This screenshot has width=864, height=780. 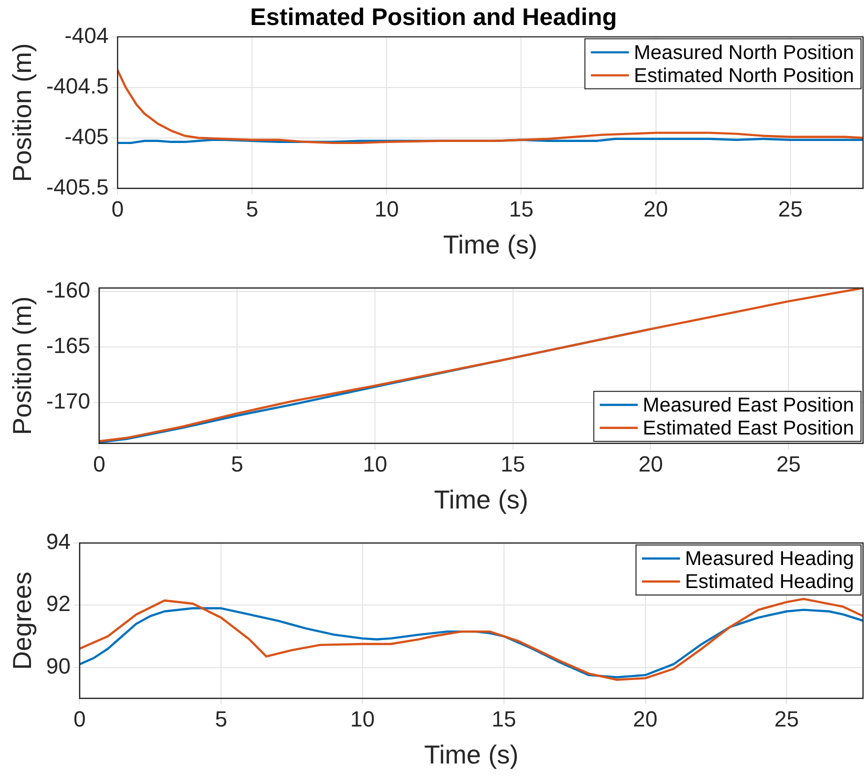 I want to click on y-tick-label: 90, so click(x=58, y=665).